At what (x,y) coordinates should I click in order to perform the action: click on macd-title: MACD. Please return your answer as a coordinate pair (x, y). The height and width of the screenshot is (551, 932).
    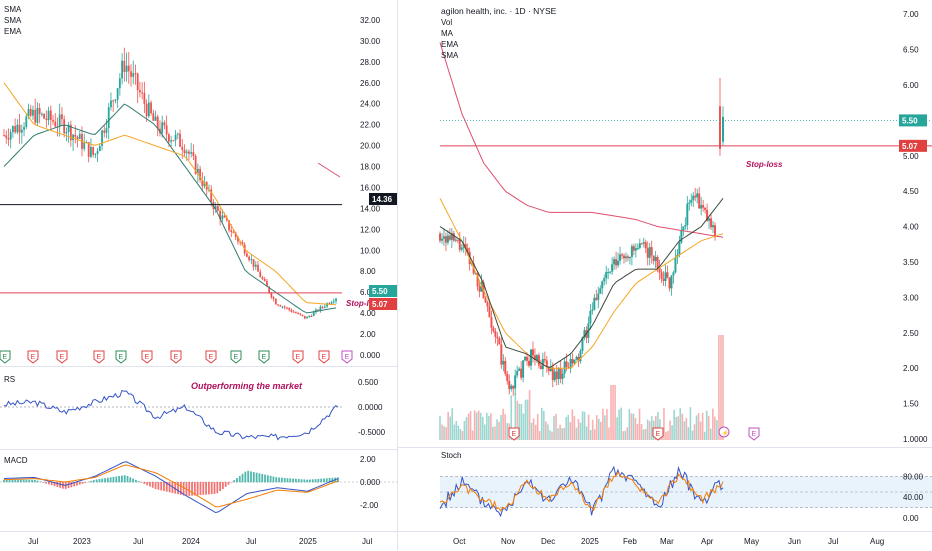
    Looking at the image, I should click on (16, 460).